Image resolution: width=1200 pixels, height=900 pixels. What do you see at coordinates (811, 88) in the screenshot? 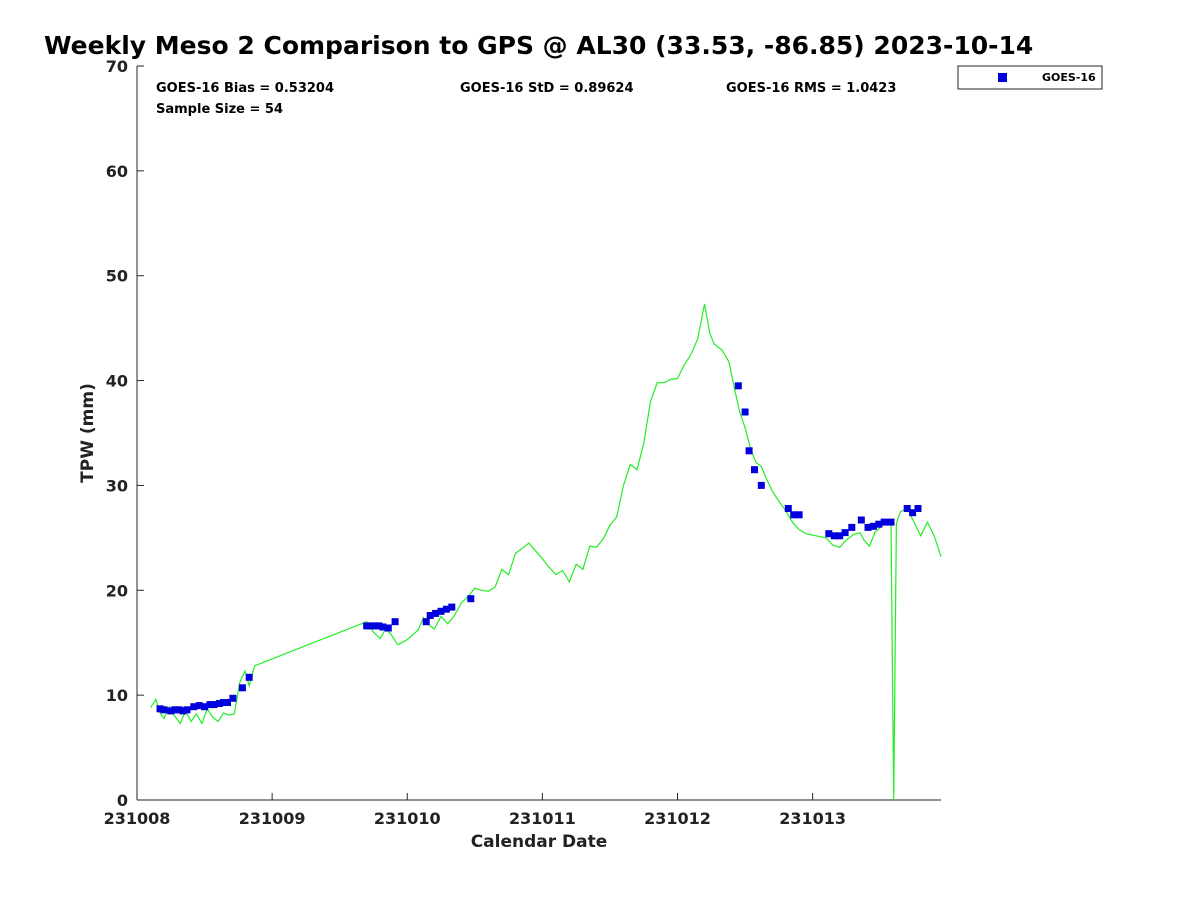
I see `stat-rms: GOES-16 RMS = 1.0423` at bounding box center [811, 88].